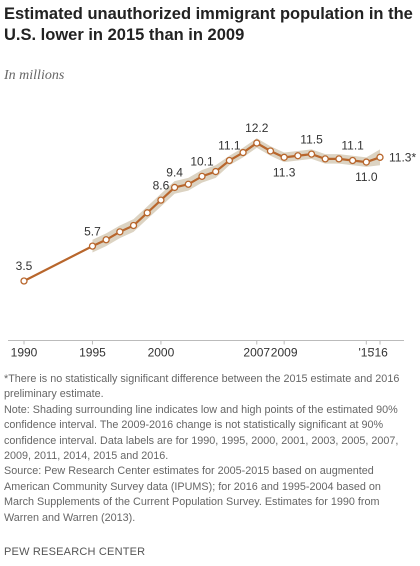  Describe the element at coordinates (257, 128) in the screenshot. I see `data-label: 12.2` at that location.